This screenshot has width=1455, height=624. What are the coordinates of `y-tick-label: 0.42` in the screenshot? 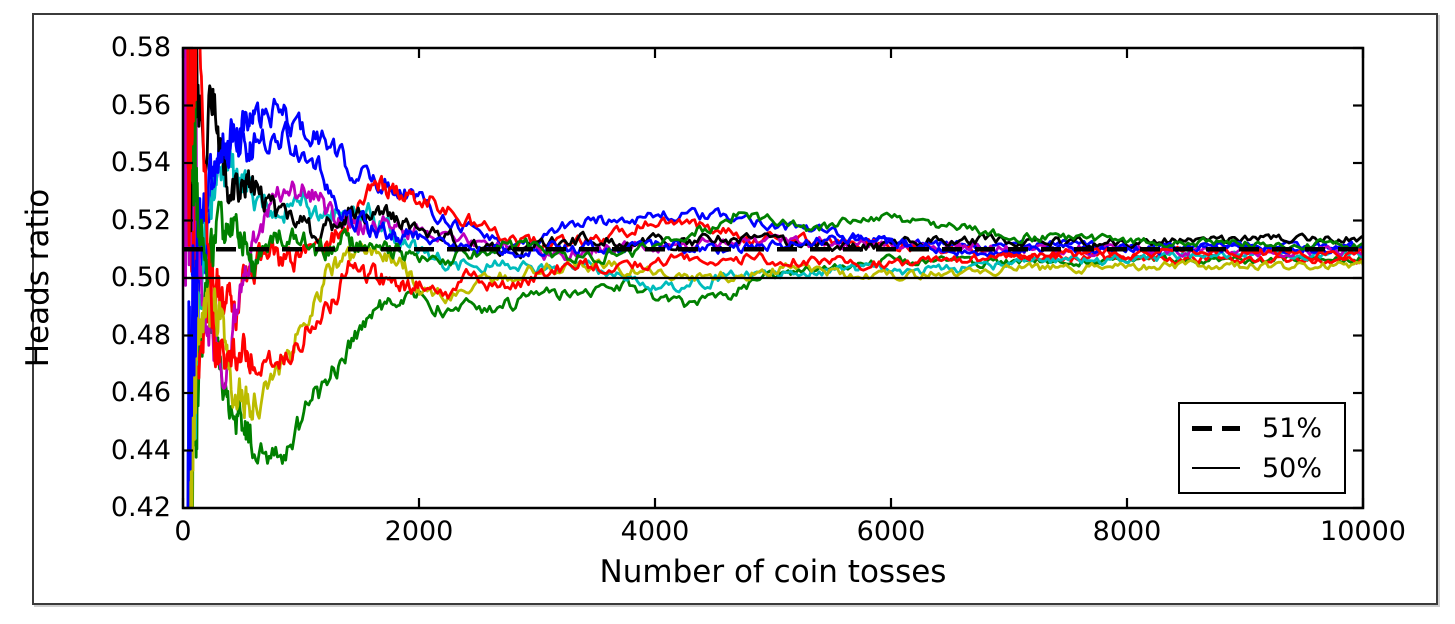 It's located at (140, 507).